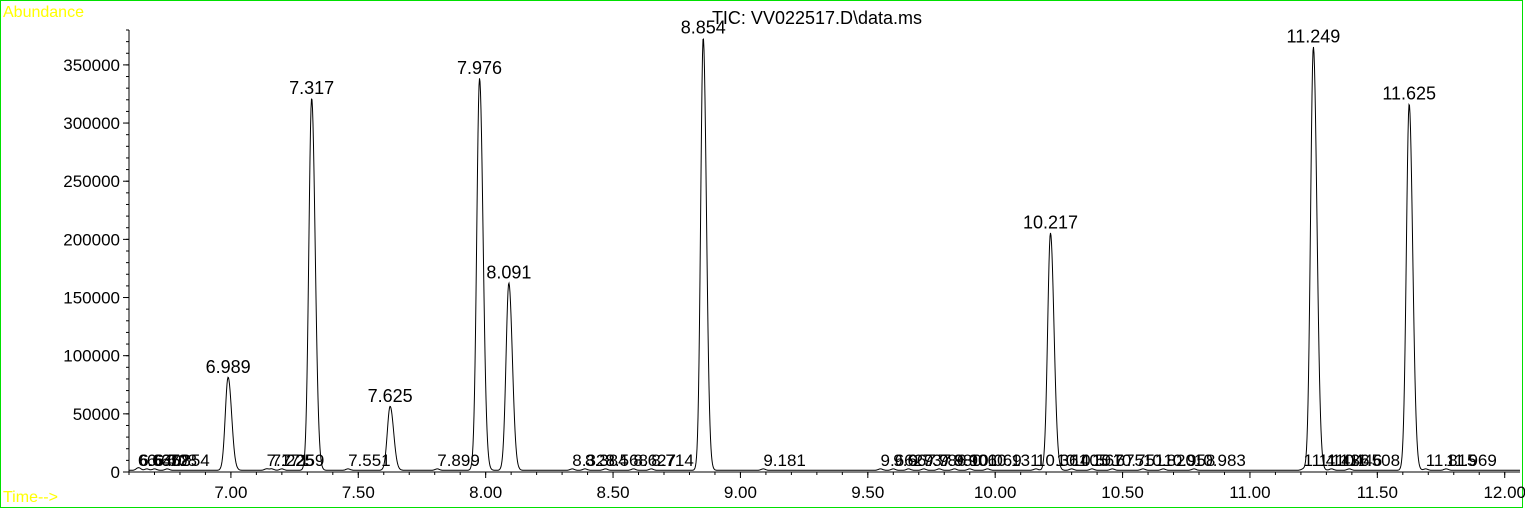  I want to click on baseline-peak-label: 7.171, so click(288, 460).